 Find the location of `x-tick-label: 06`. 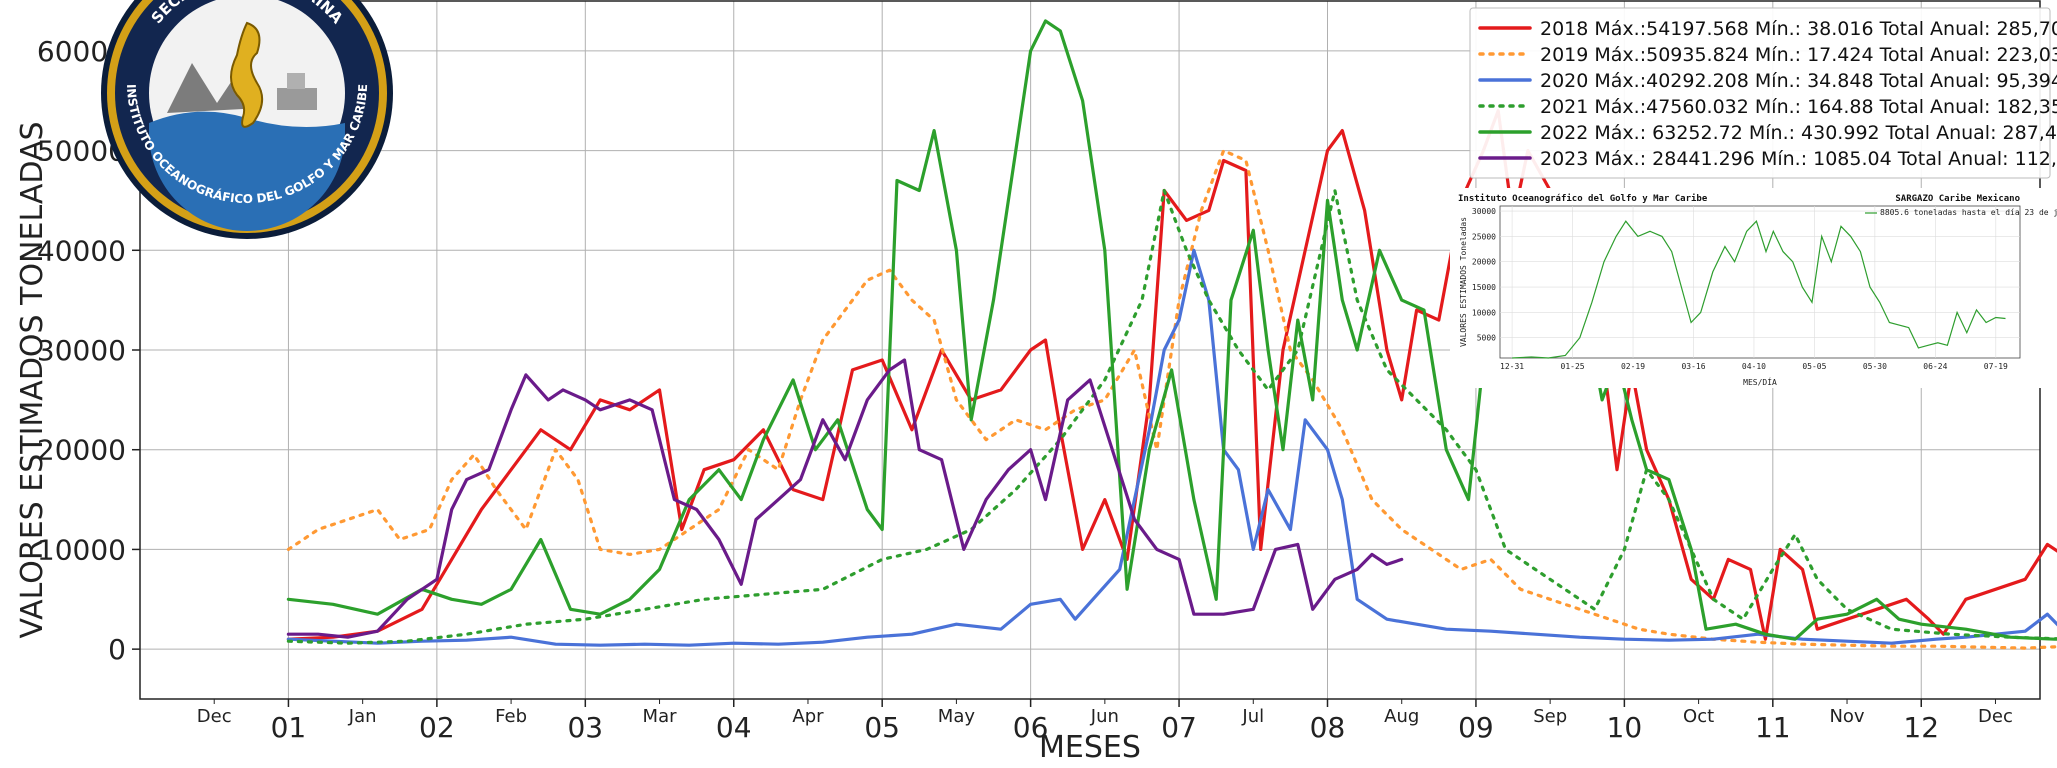

x-tick-label: 06 is located at coordinates (1031, 727).